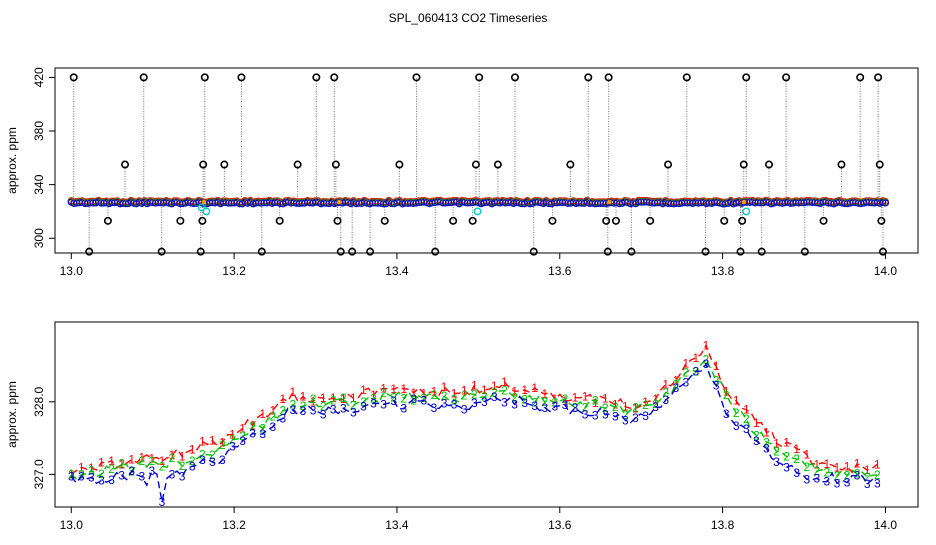 Image resolution: width=936 pixels, height=545 pixels. I want to click on x-tick-label: 14.0, so click(886, 525).